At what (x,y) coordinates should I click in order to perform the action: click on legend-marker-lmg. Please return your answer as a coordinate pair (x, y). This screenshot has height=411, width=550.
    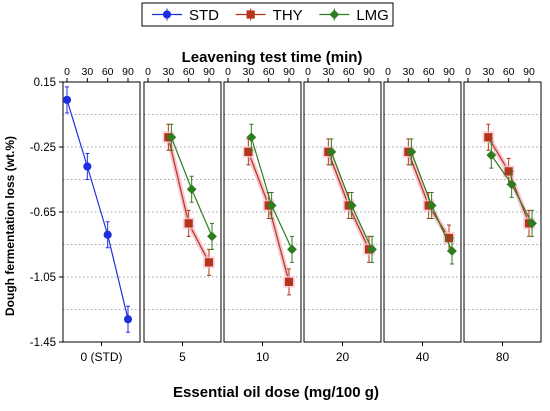
    Looking at the image, I should click on (334, 14).